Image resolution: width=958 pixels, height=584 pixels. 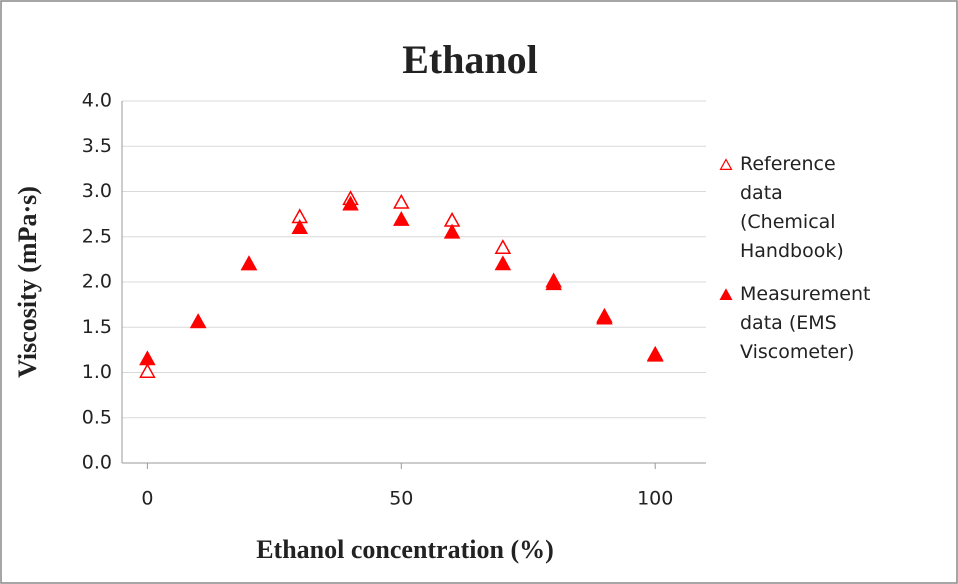 I want to click on y-tick-label: 1.0, so click(x=97, y=372).